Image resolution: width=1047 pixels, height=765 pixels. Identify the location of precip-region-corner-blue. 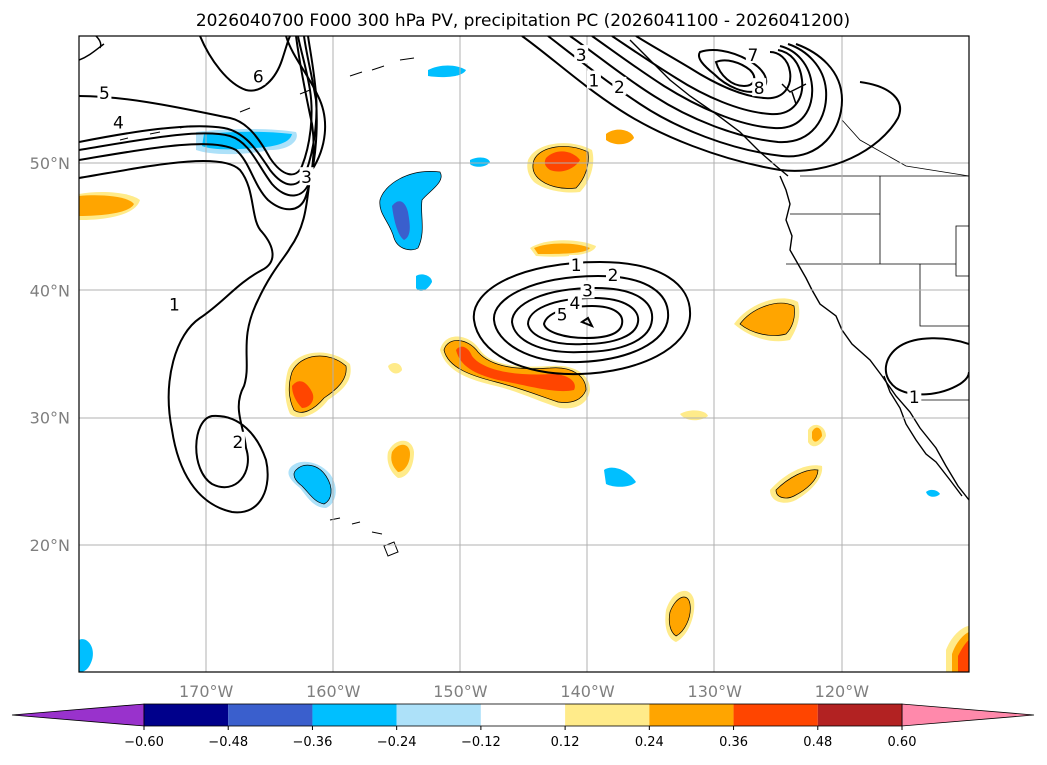
(86, 655).